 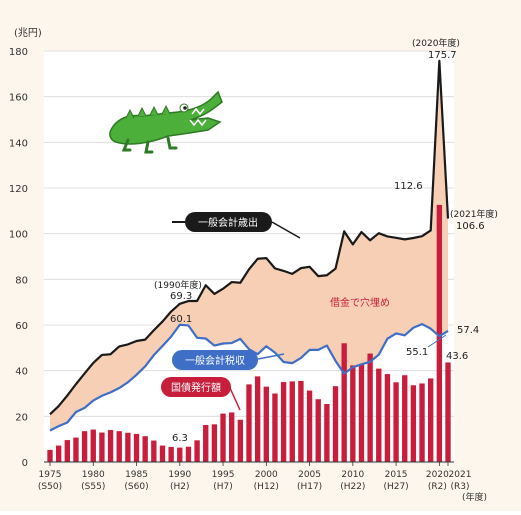 I want to click on legend-spending: 一般会計歳出, so click(x=236, y=225).